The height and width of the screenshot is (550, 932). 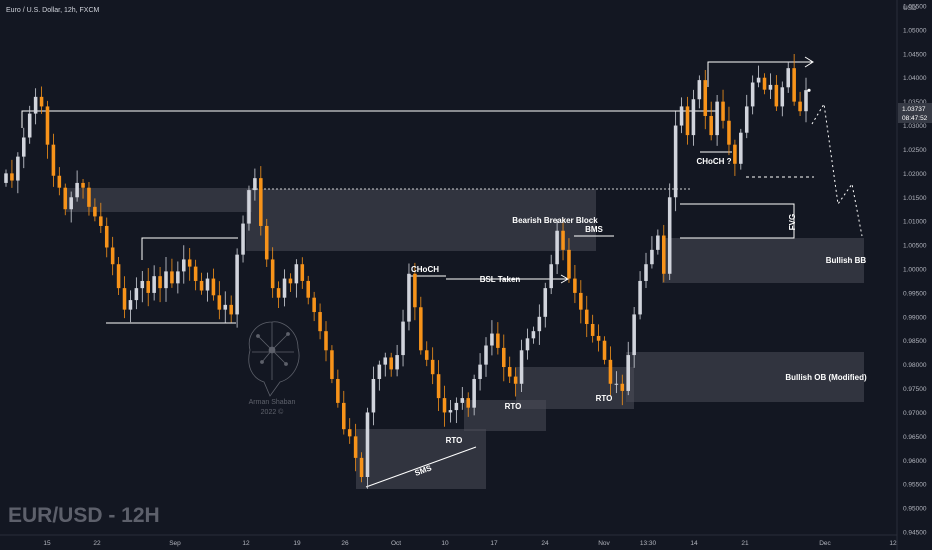 I want to click on label-rto-2: RTO, so click(x=513, y=406).